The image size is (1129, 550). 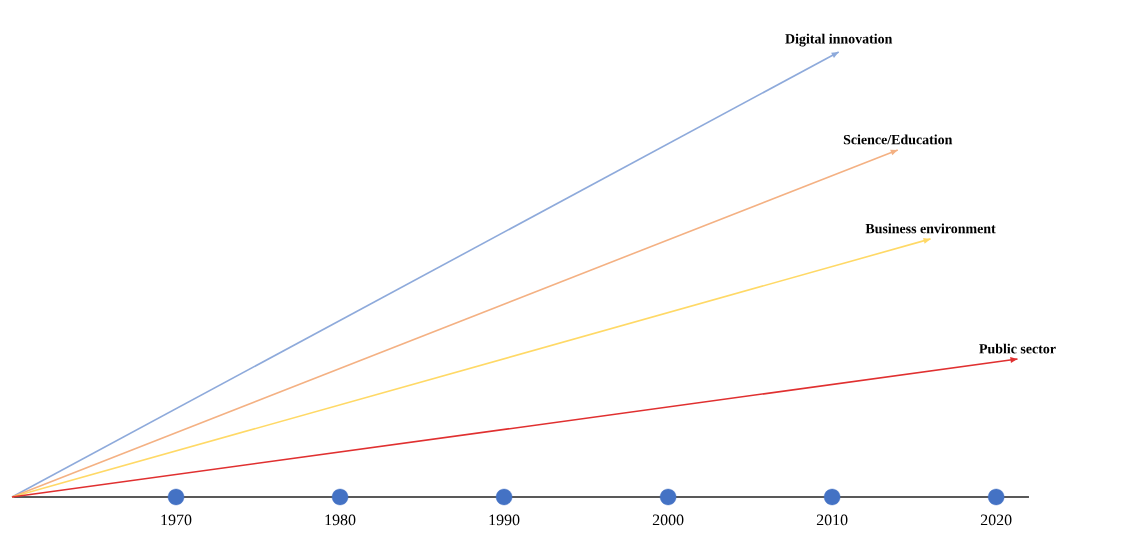 I want to click on x-tick-label: 2020, so click(x=996, y=520).